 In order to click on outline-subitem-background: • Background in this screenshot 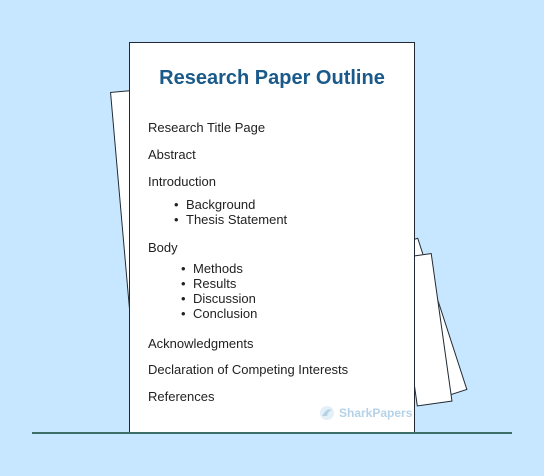, I will do `click(215, 204)`.